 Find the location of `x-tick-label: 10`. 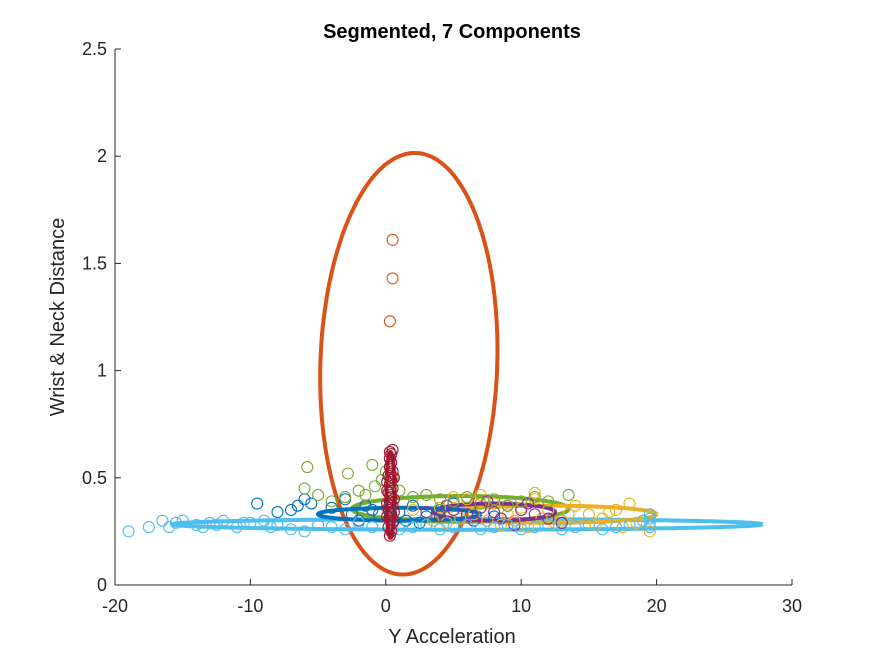

x-tick-label: 10 is located at coordinates (521, 606).